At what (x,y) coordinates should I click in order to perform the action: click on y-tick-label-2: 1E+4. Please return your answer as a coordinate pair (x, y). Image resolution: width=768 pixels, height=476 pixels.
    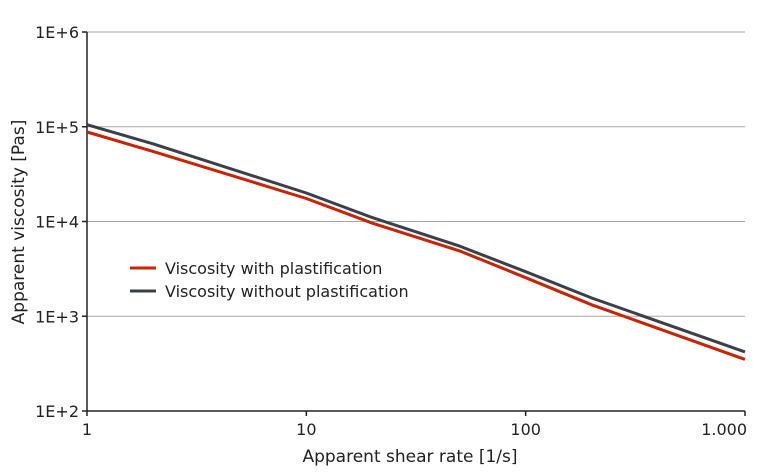
    Looking at the image, I should click on (57, 222).